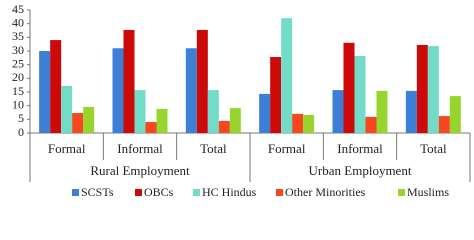 The image size is (474, 240). I want to click on y-tick-label: 30, so click(18, 50).